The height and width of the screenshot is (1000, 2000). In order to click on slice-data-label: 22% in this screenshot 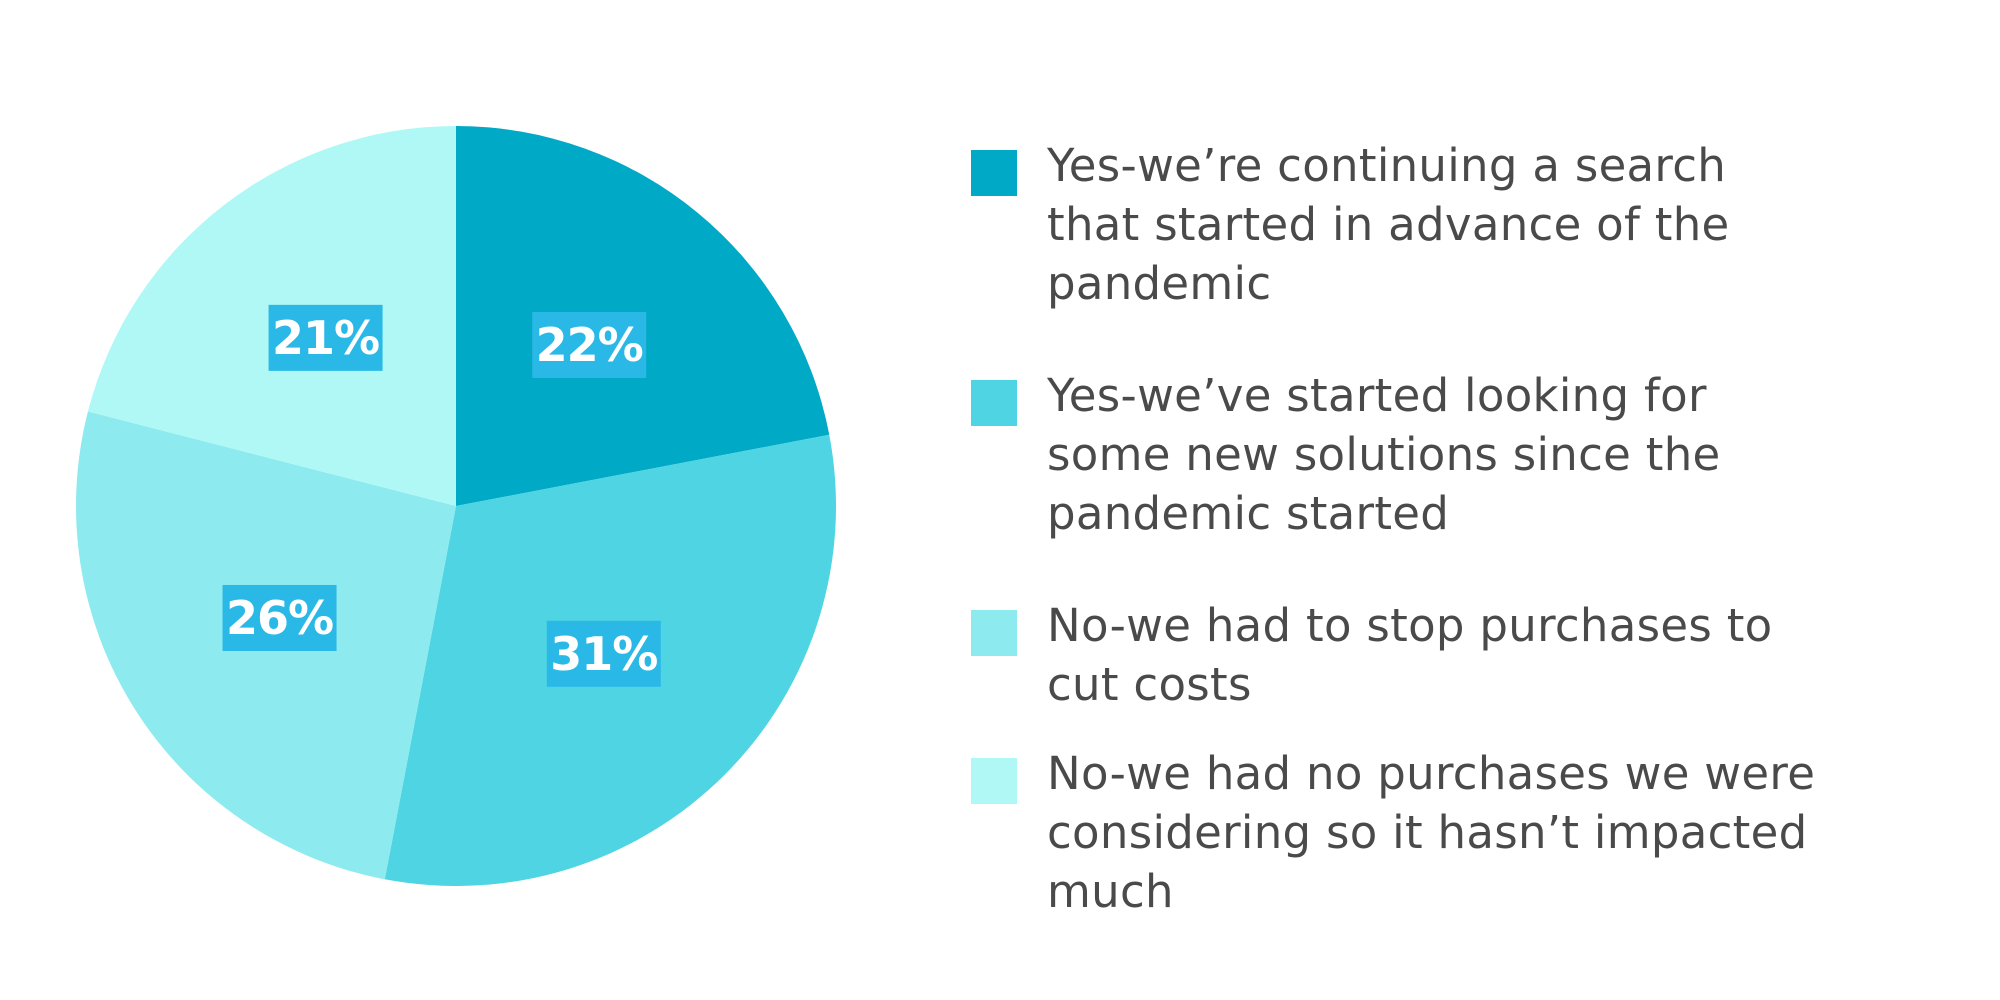, I will do `click(589, 344)`.